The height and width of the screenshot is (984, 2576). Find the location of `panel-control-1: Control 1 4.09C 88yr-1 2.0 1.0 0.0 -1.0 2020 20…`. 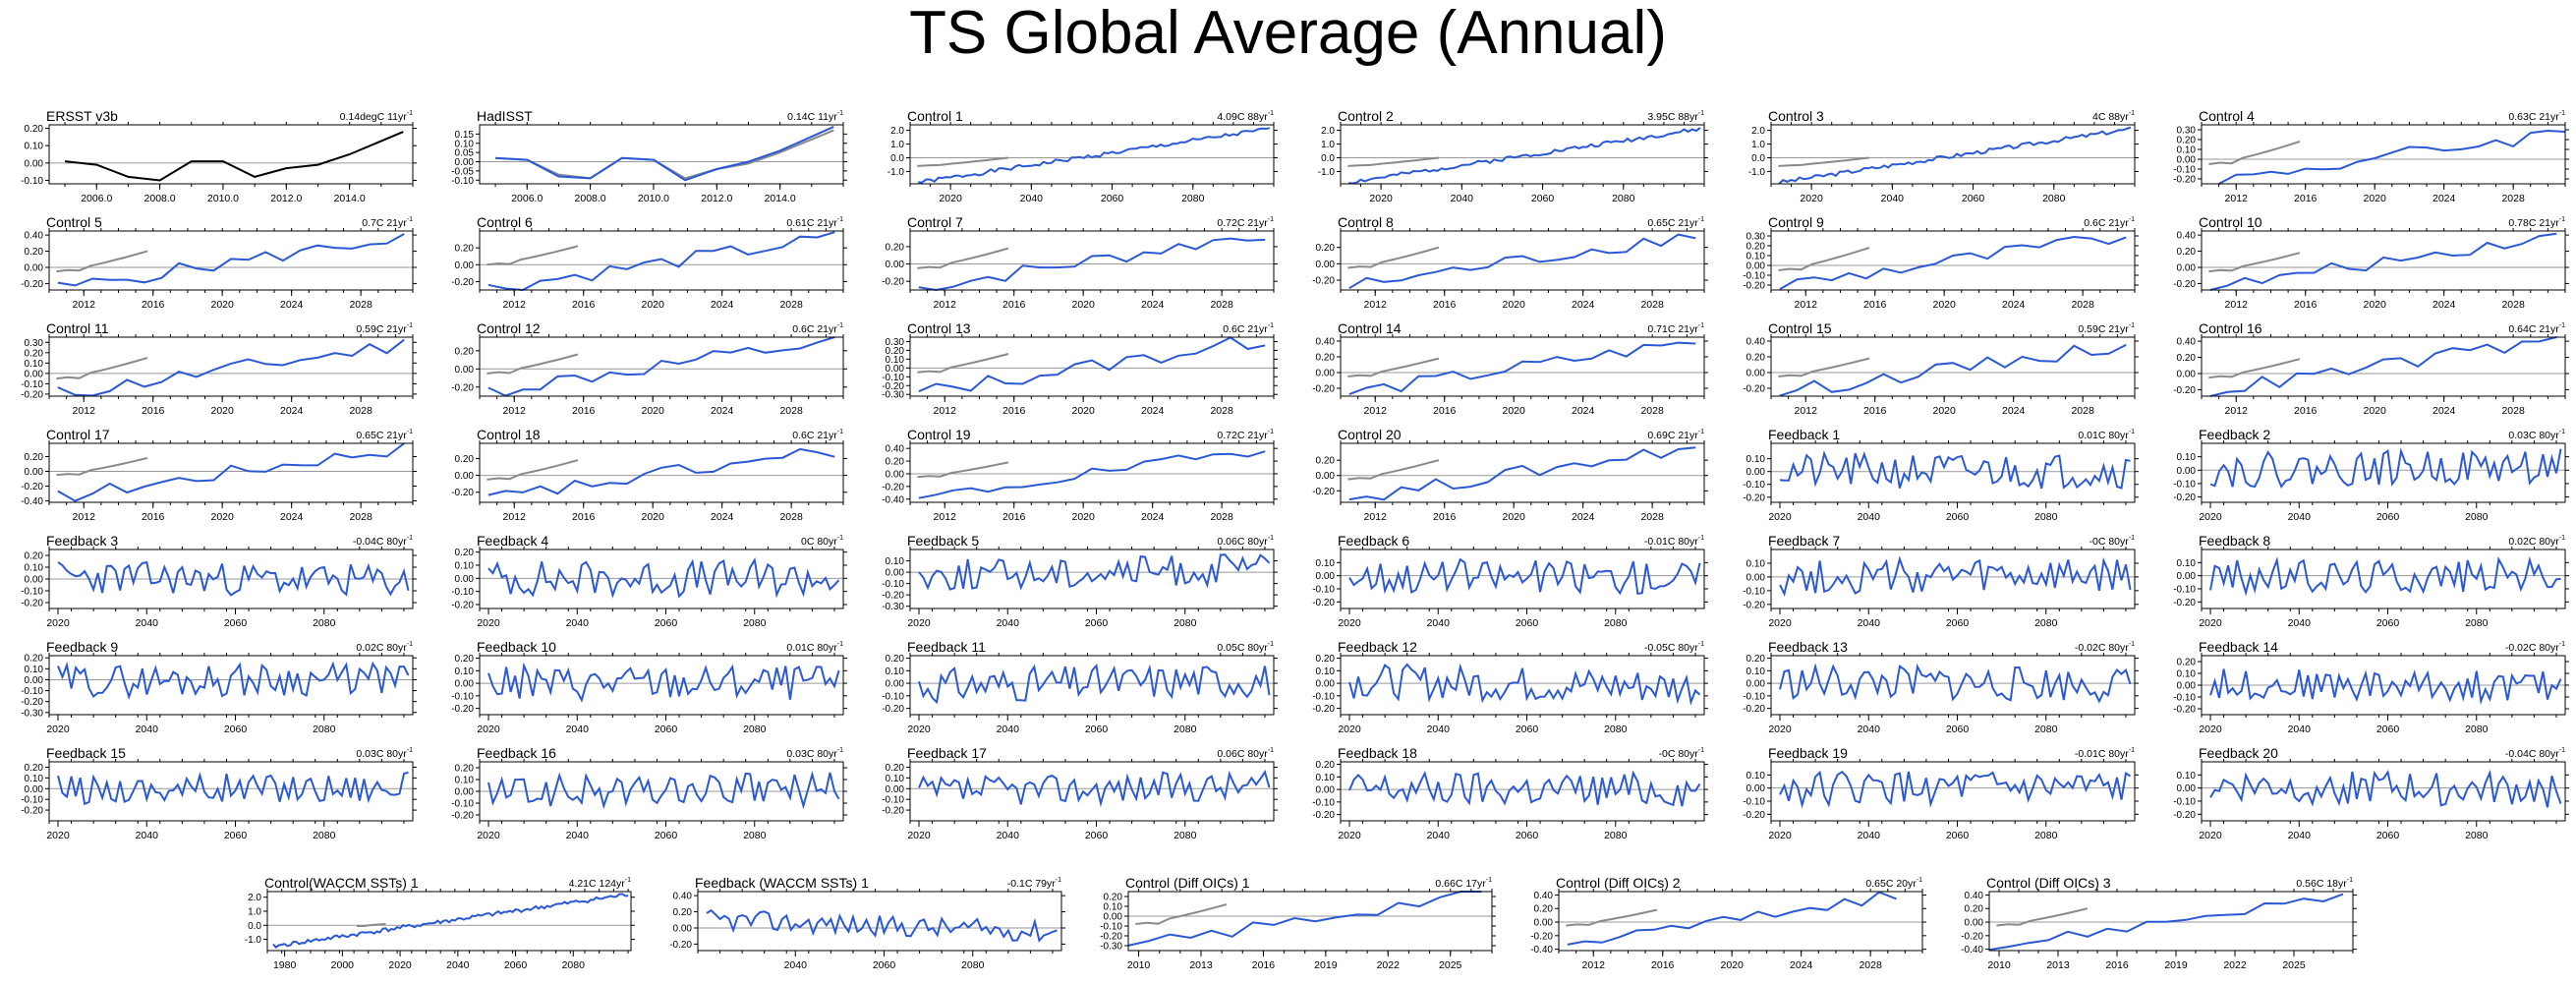

panel-control-1: Control 1 4.09C 88yr-1 2.0 1.0 0.0 -1.0 2020 20… is located at coordinates (1082, 156).